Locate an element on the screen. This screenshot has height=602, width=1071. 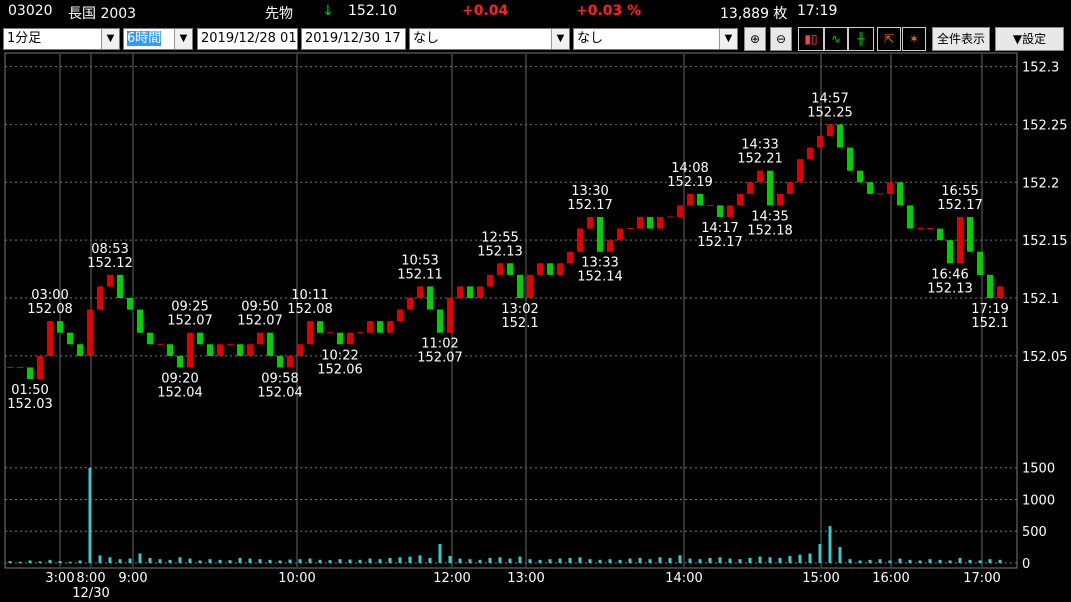
show-all: 全件表示 is located at coordinates (960, 39).